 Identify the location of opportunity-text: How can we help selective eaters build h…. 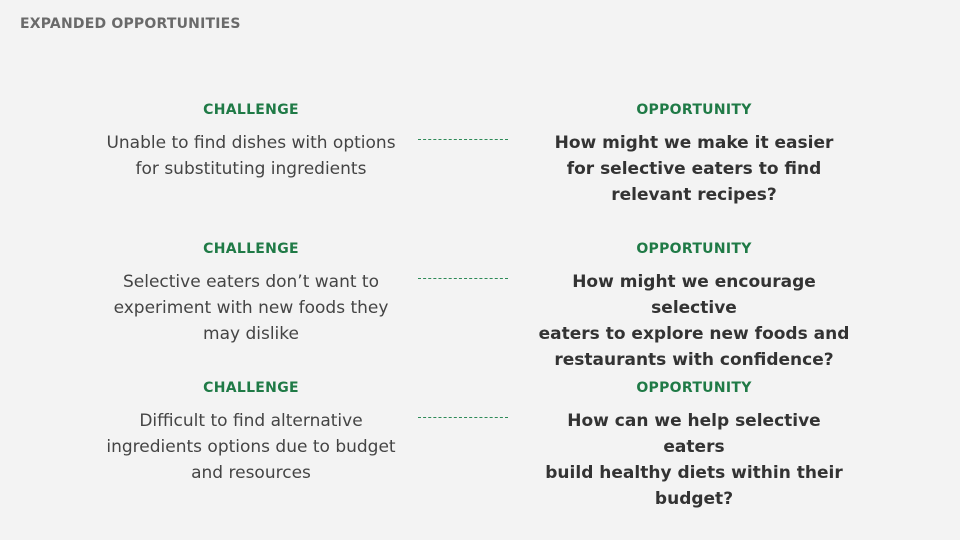
(694, 460).